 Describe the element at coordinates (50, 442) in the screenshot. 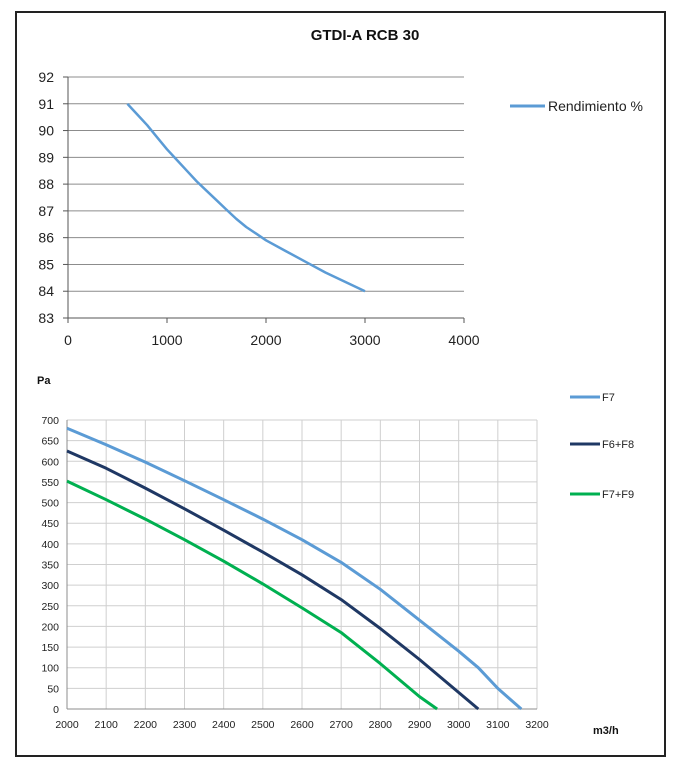

I see `c2-y-tick-label: 650` at that location.